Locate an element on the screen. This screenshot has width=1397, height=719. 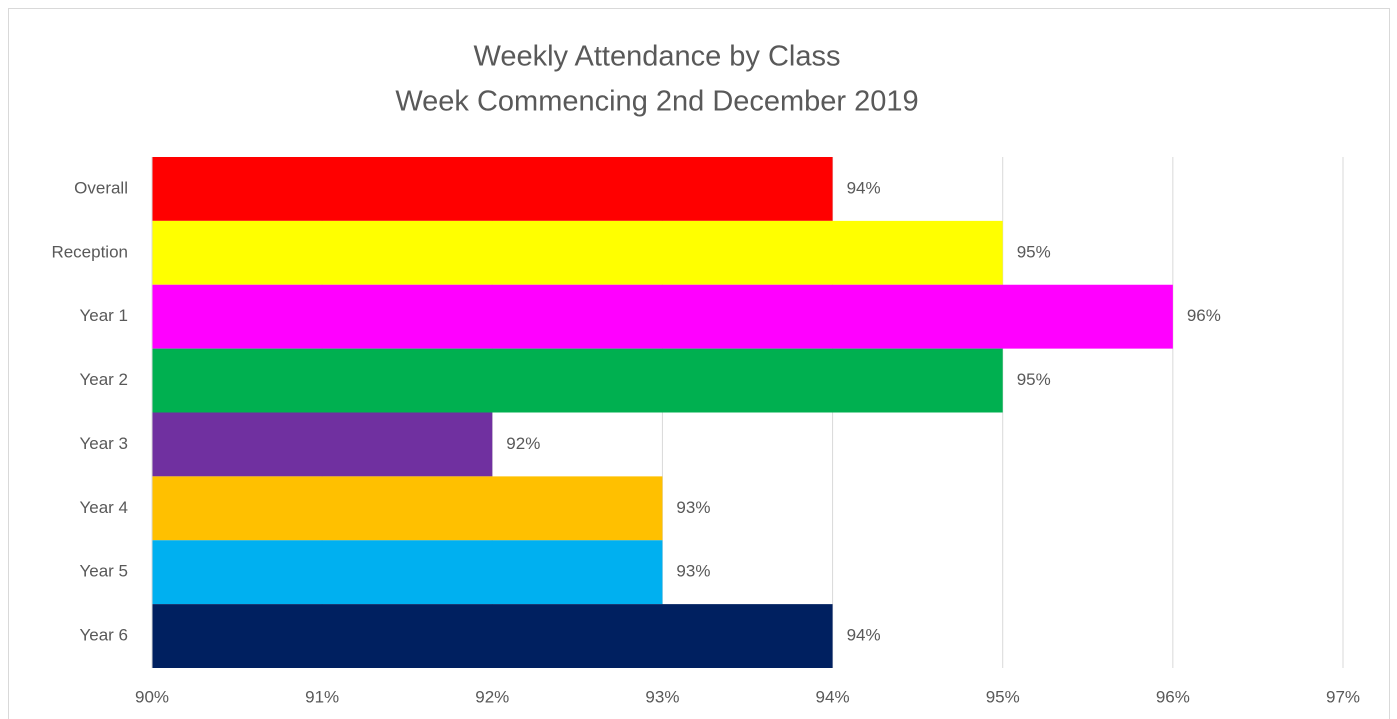
y-tick-label: Year 4 is located at coordinates (103, 507).